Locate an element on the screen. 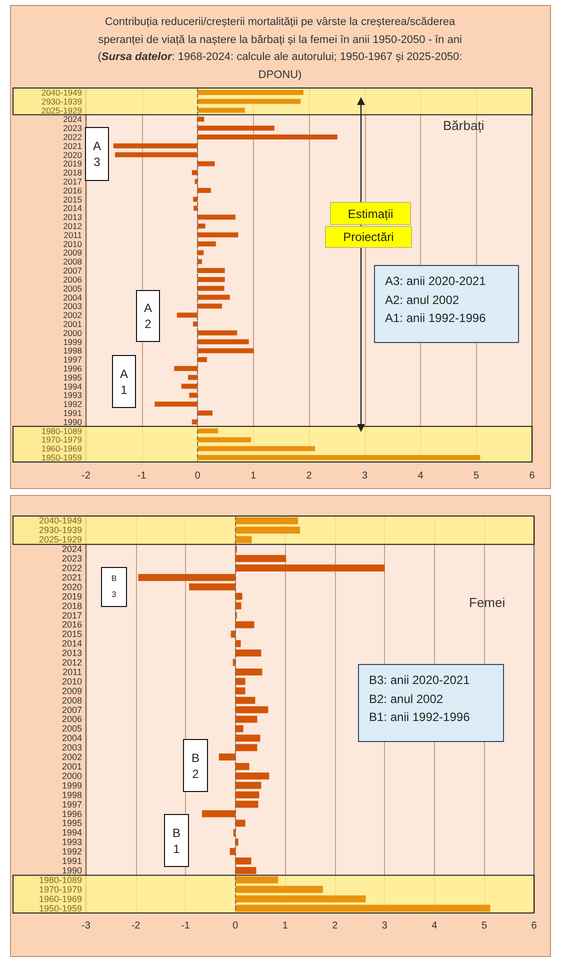  annotation: Estimații is located at coordinates (371, 213).